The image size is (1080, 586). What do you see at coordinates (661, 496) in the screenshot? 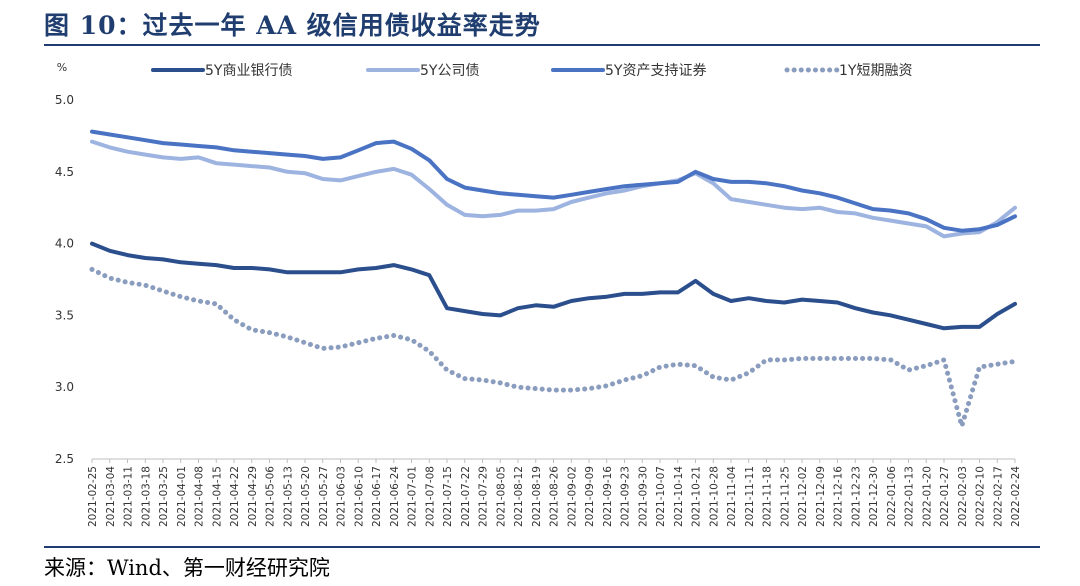
I see `x-tick-label: 2021-10-07` at bounding box center [661, 496].